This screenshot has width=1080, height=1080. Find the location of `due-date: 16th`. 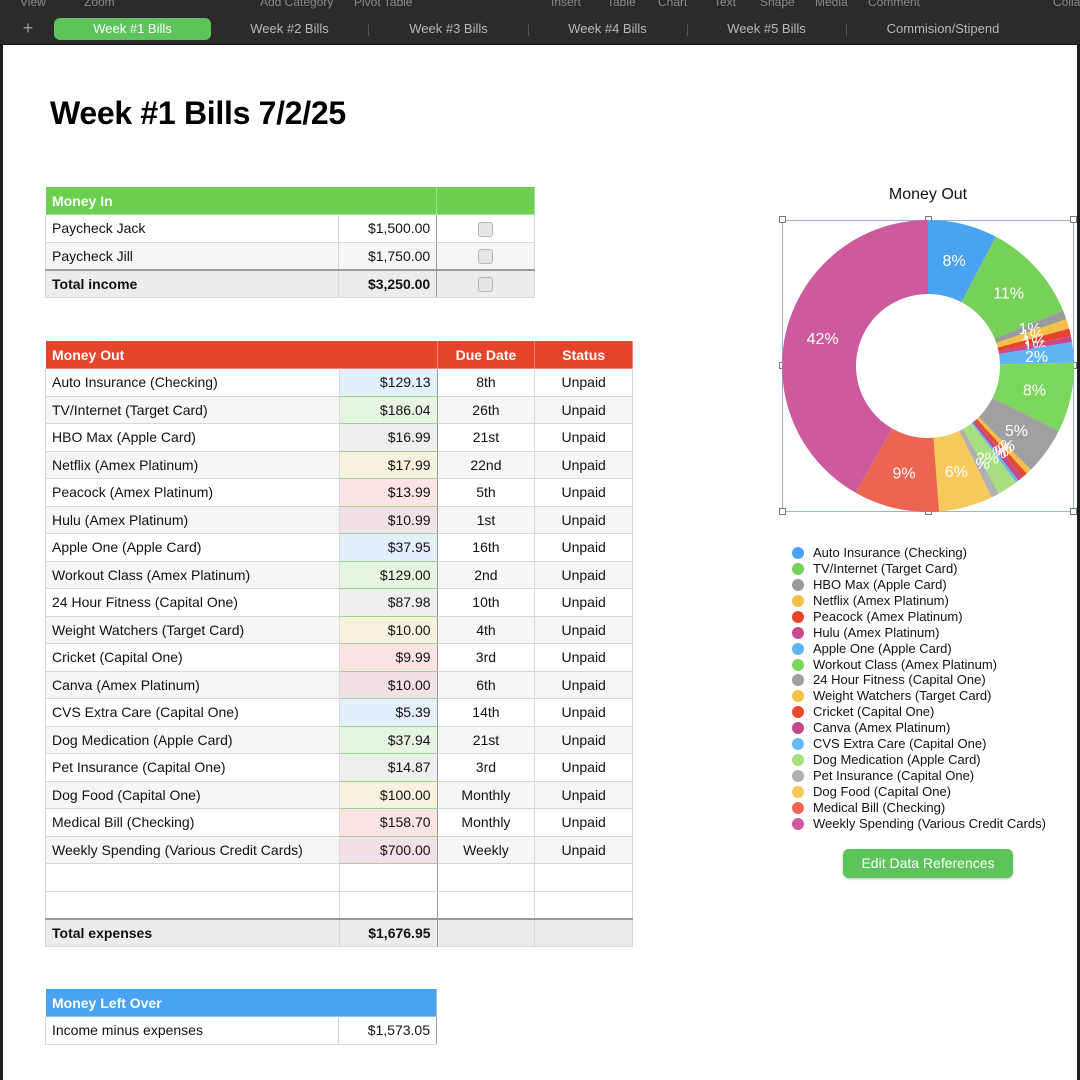

due-date: 16th is located at coordinates (486, 547).